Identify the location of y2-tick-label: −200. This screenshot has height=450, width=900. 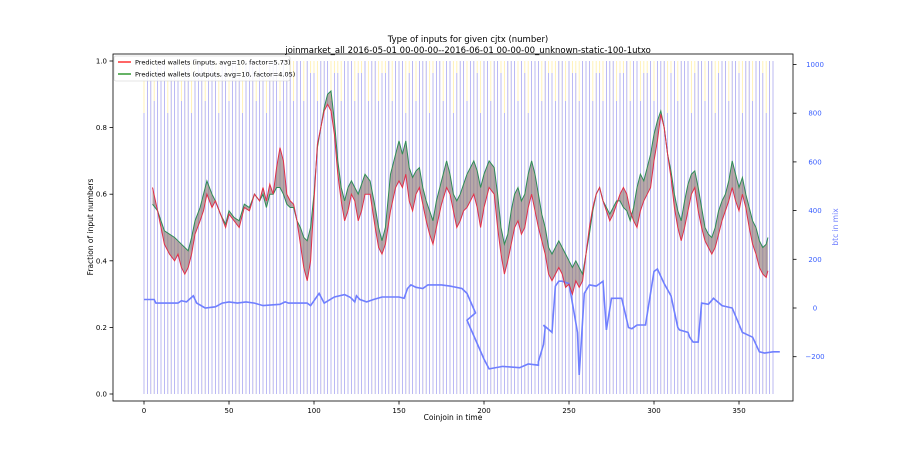
(814, 357).